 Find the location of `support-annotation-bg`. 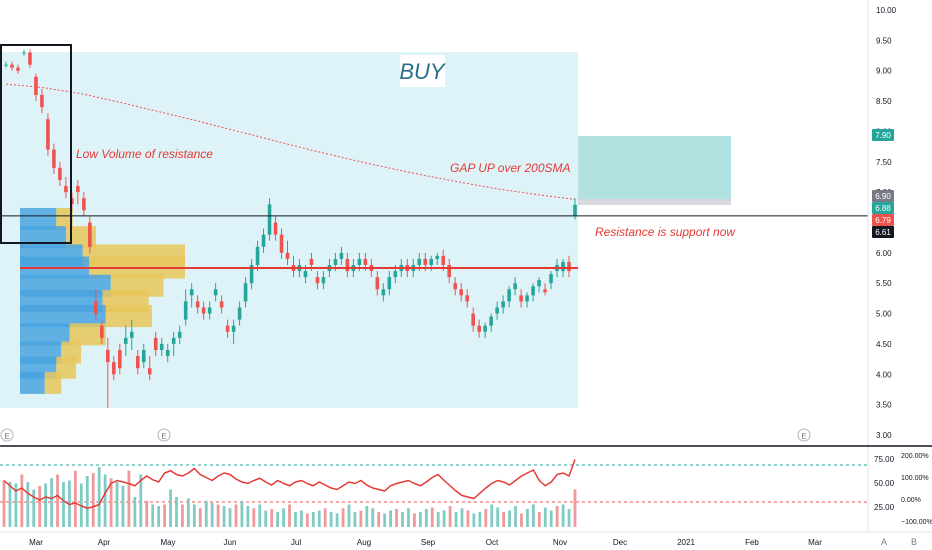

support-annotation-bg is located at coordinates (655, 232).